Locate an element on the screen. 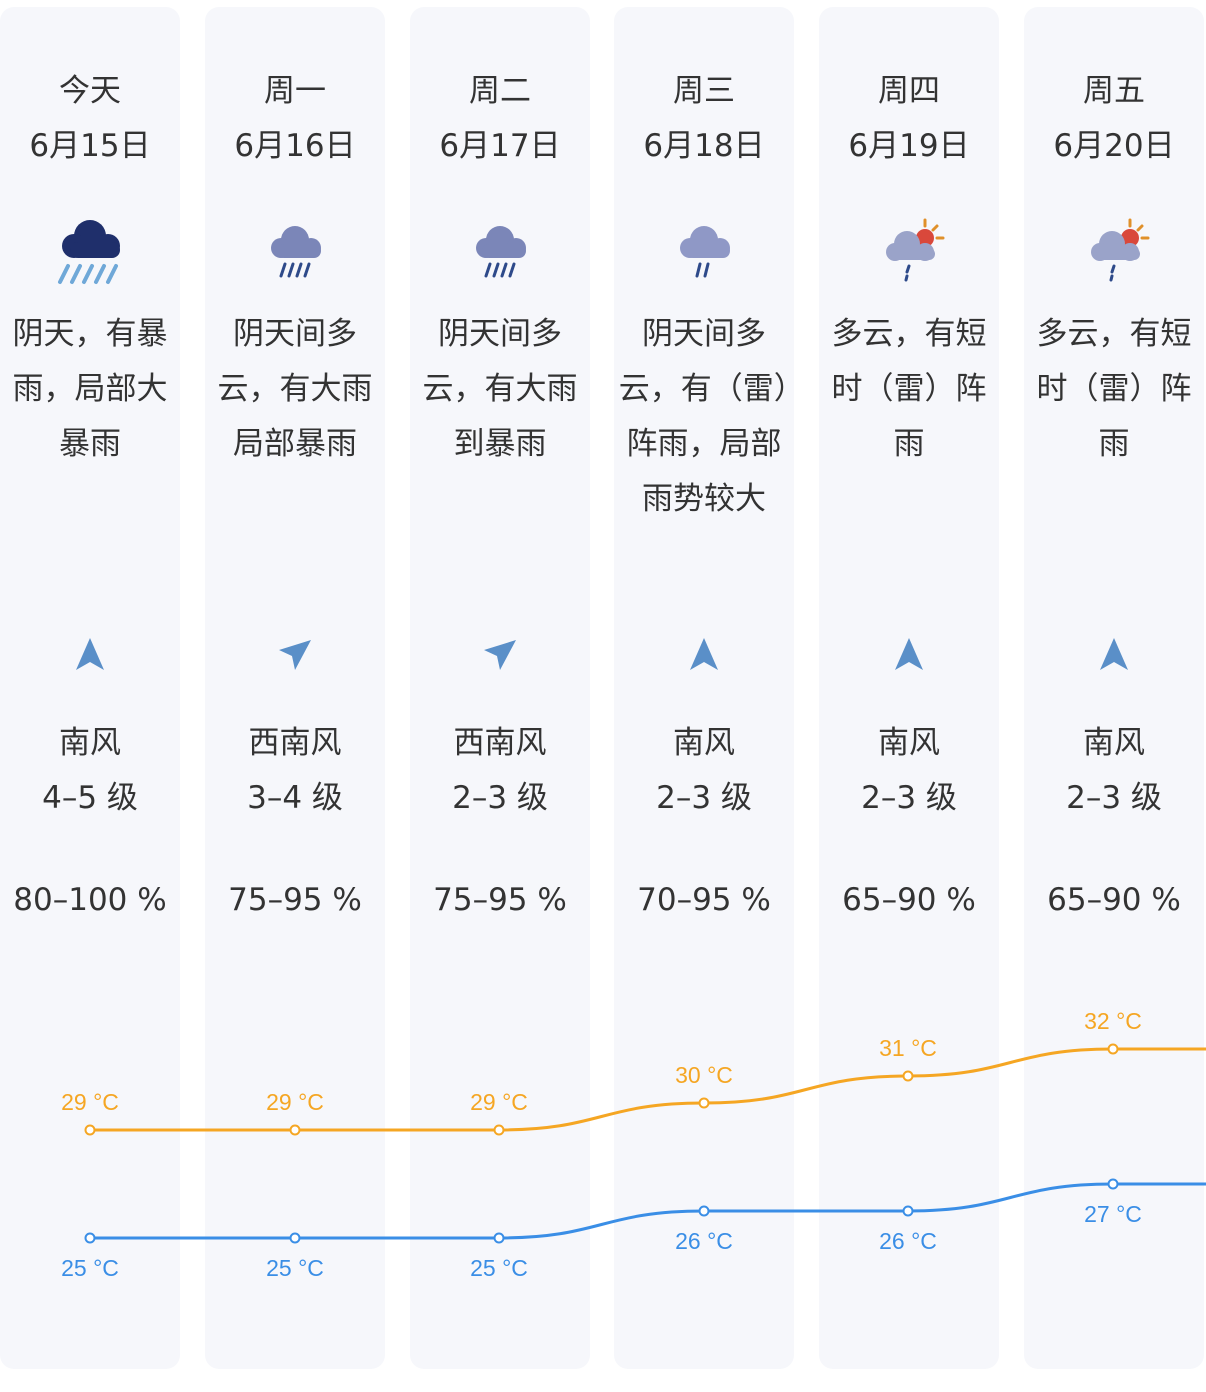 The width and height of the screenshot is (1206, 1392). day-date: 6月17日 is located at coordinates (500, 146).